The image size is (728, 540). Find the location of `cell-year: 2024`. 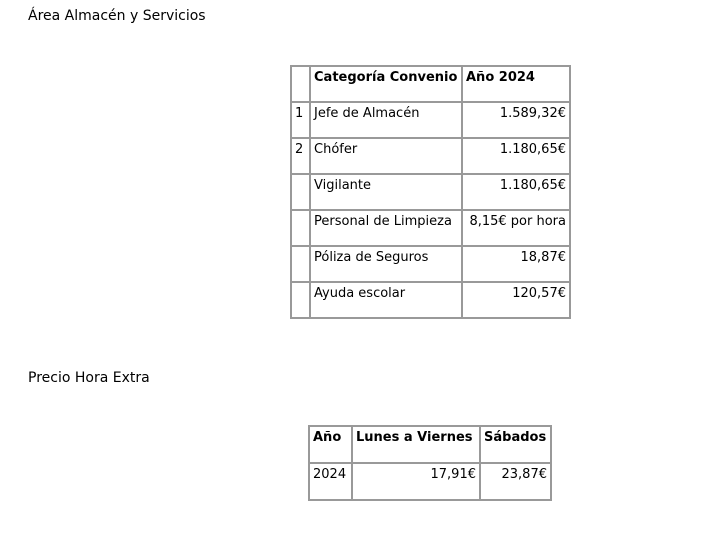

cell-year: 2024 is located at coordinates (330, 481).